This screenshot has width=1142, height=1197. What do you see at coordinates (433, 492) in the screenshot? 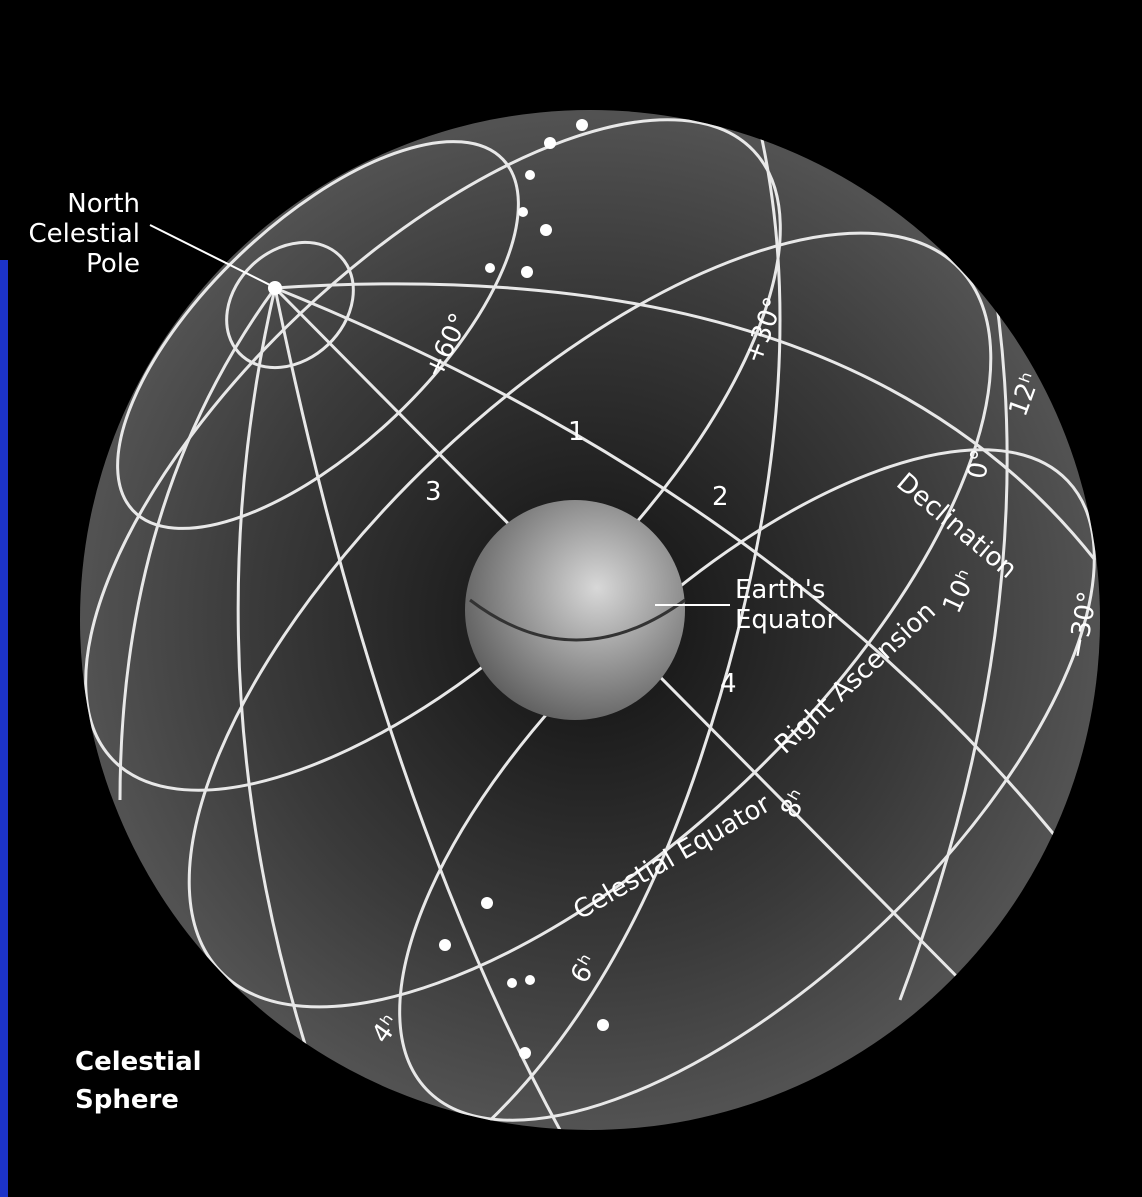
I see `observer-label: 3` at bounding box center [433, 492].